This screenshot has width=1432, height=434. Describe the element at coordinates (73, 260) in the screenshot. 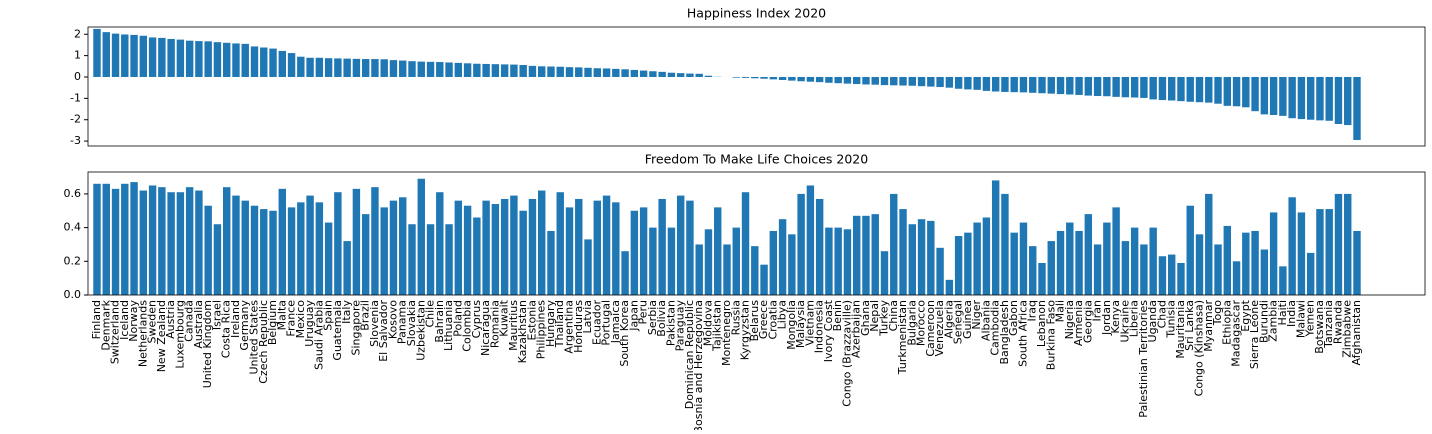

I see `y-tick-label: 0.2` at that location.